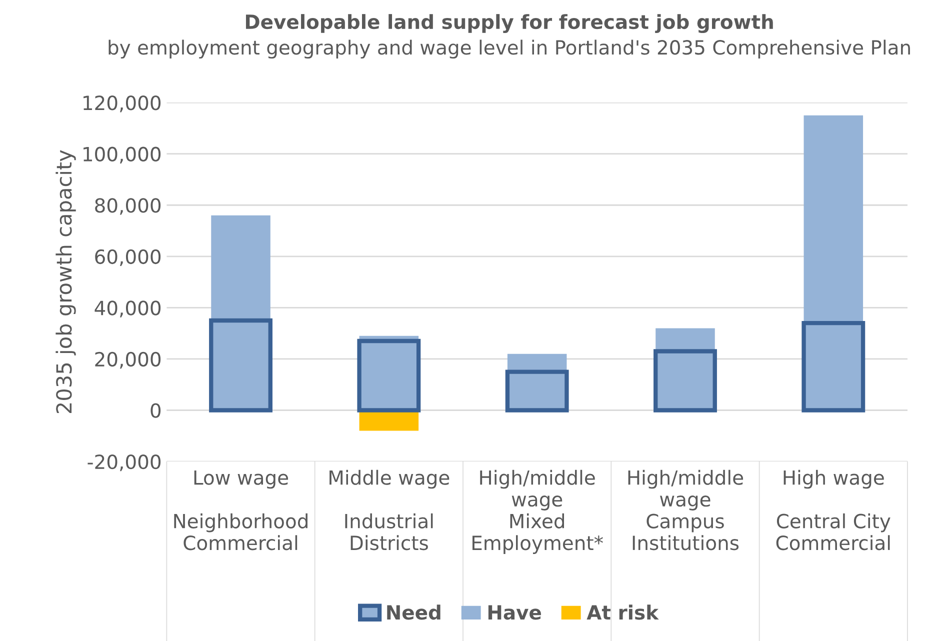 This screenshot has height=641, width=926. I want to click on category-label: Middle wage Industrial Districts, so click(390, 510).